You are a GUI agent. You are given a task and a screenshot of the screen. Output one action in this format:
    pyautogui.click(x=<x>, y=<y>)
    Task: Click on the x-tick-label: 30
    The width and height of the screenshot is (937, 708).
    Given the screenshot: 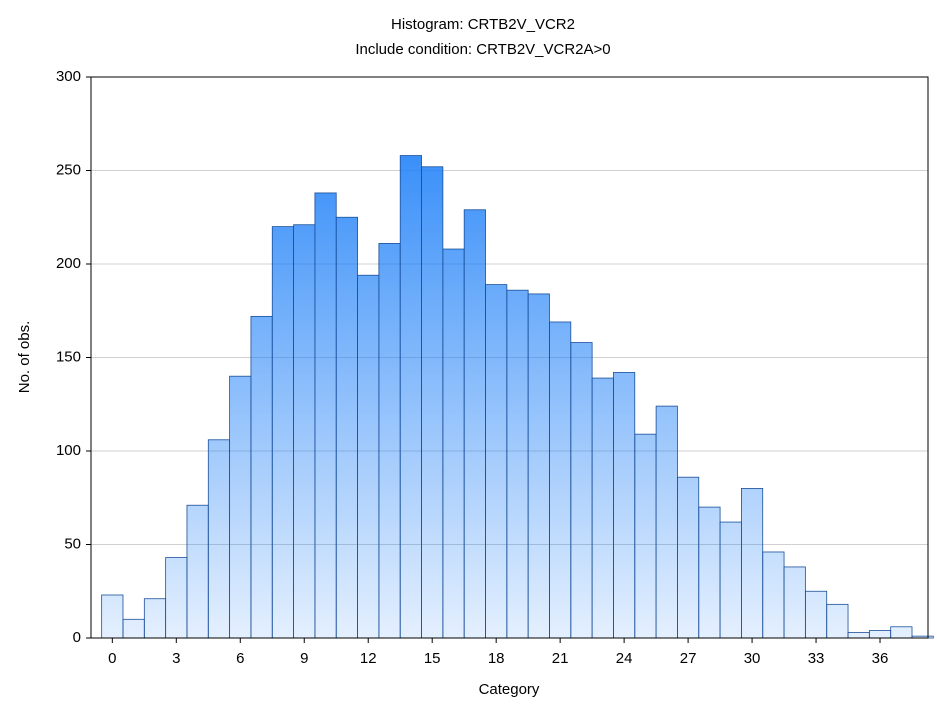 What is the action you would take?
    pyautogui.click(x=752, y=658)
    